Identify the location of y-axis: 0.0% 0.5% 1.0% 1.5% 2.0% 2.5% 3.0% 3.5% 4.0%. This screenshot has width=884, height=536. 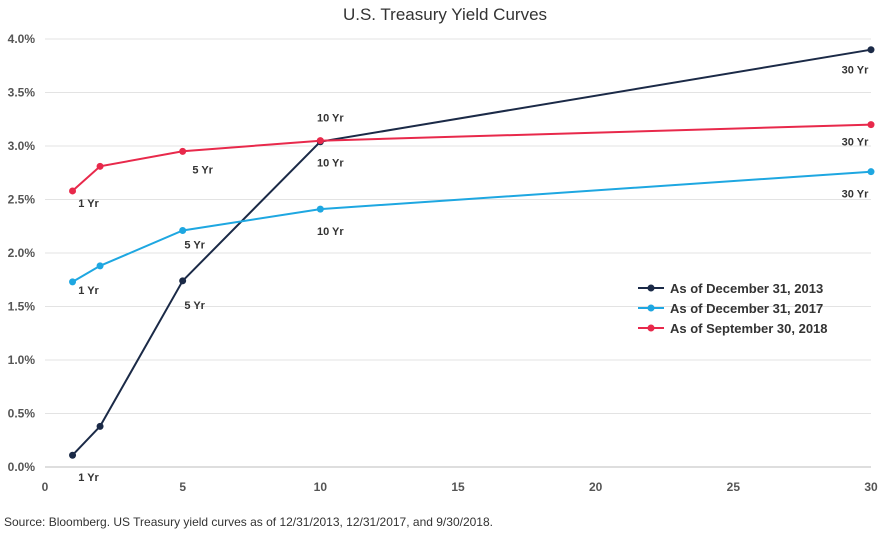
(22, 253).